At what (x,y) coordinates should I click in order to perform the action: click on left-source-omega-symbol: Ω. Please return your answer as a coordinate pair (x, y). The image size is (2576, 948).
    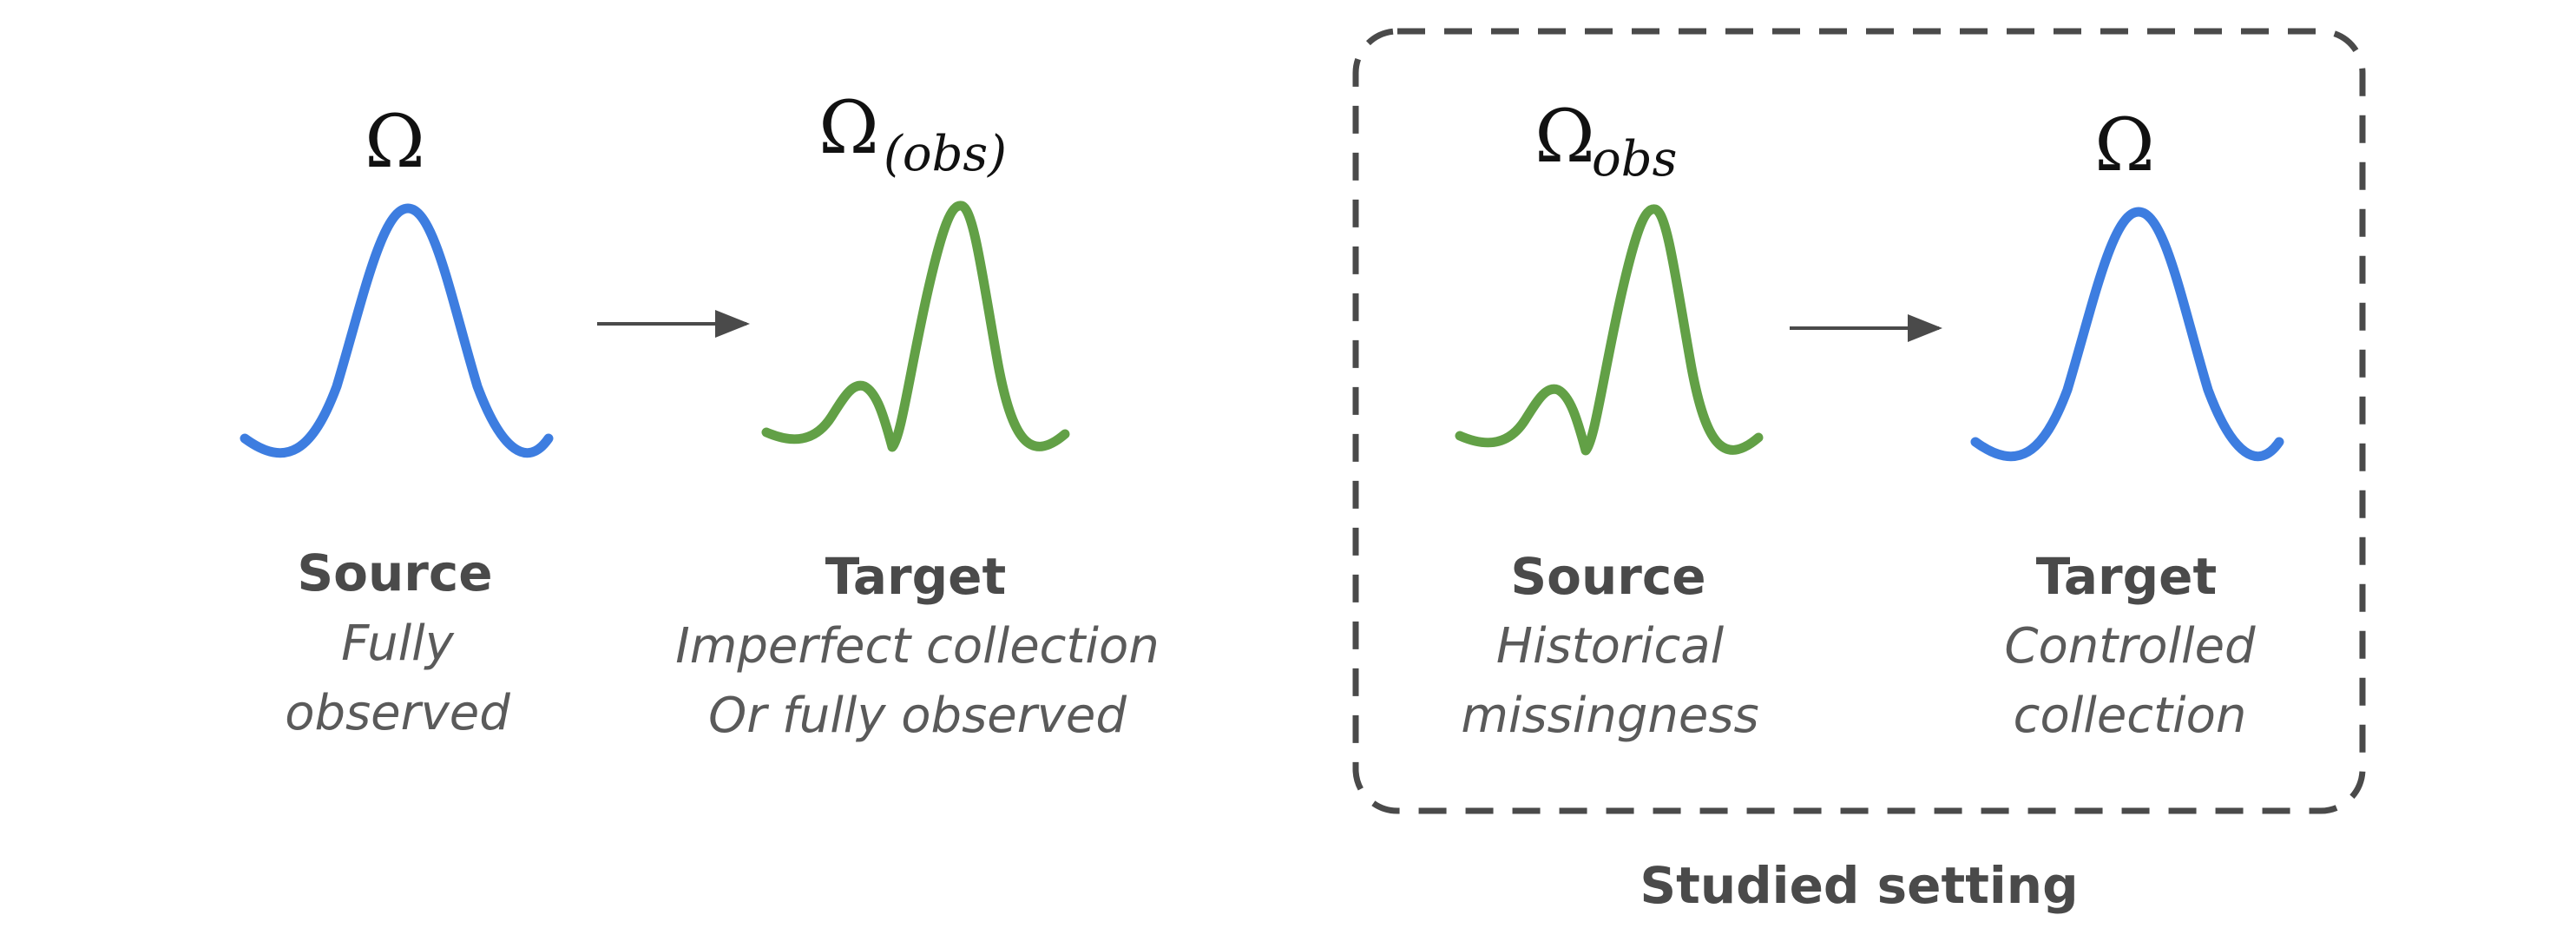
    Looking at the image, I should click on (395, 141).